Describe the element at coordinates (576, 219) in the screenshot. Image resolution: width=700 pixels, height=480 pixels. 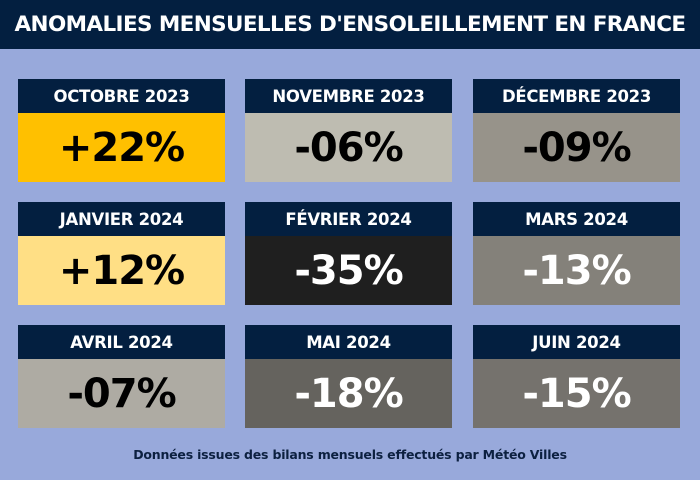
I see `month-label: MARS 2024` at that location.